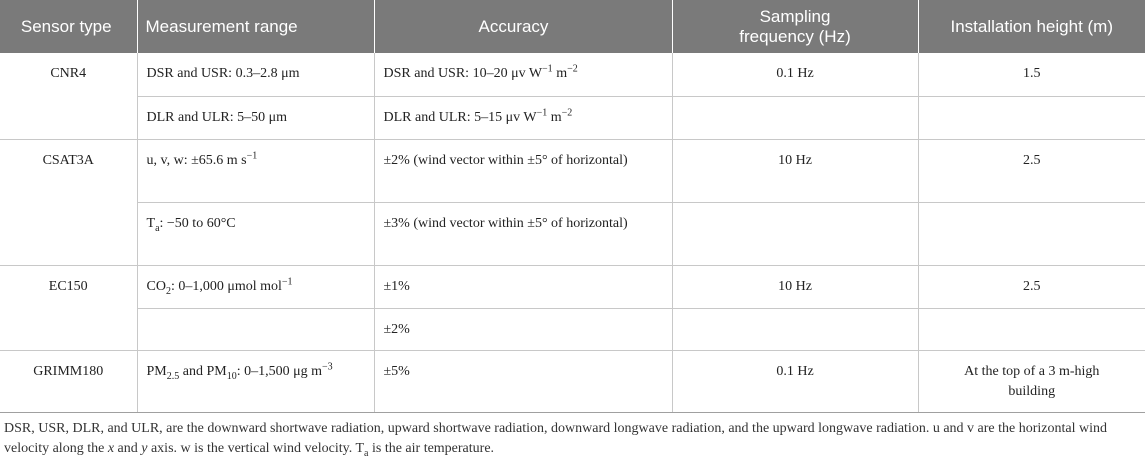 This screenshot has width=1145, height=461. What do you see at coordinates (69, 96) in the screenshot?
I see `cell-sensor-cnr4: CNR4` at bounding box center [69, 96].